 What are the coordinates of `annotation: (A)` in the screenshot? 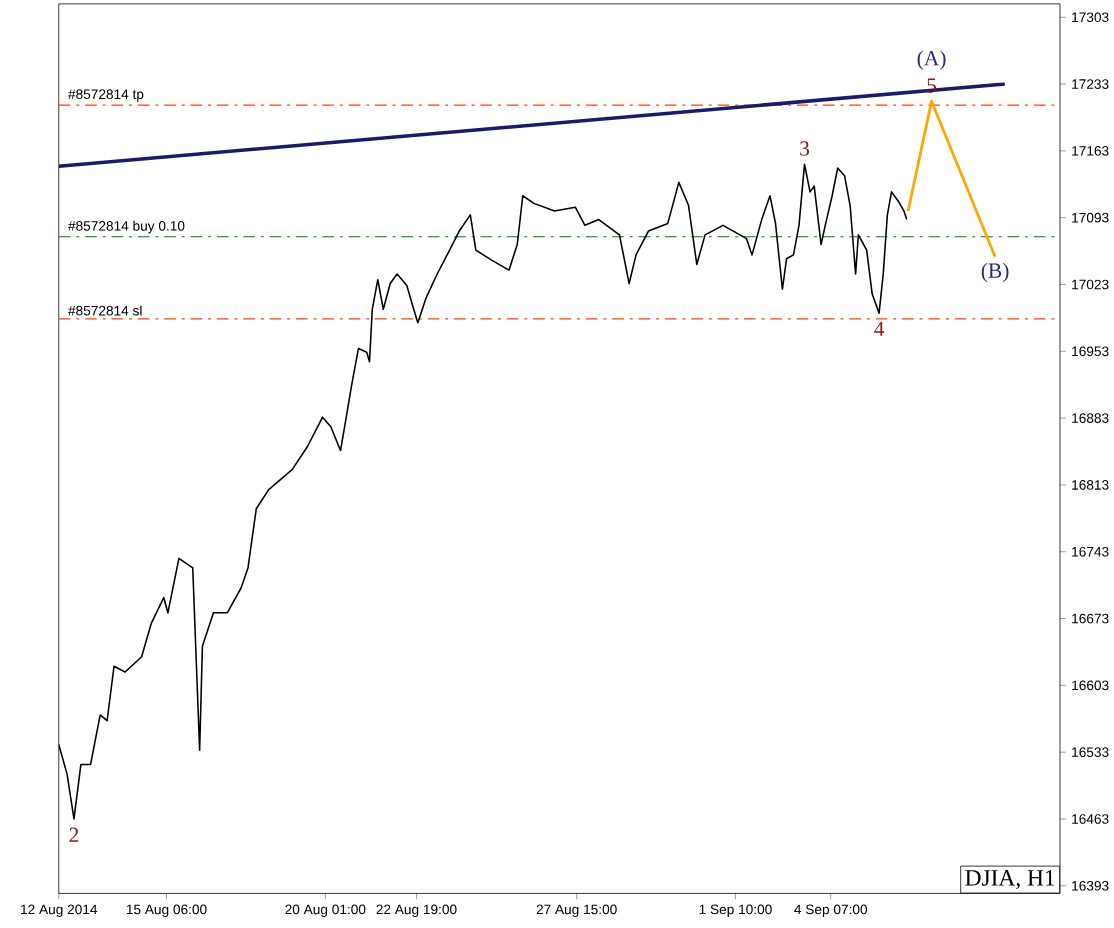 It's located at (931, 60).